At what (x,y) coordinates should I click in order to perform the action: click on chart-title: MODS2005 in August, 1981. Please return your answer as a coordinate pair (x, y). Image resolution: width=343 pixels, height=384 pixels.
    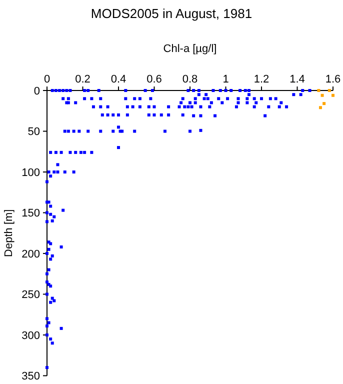
    Looking at the image, I should click on (171, 13).